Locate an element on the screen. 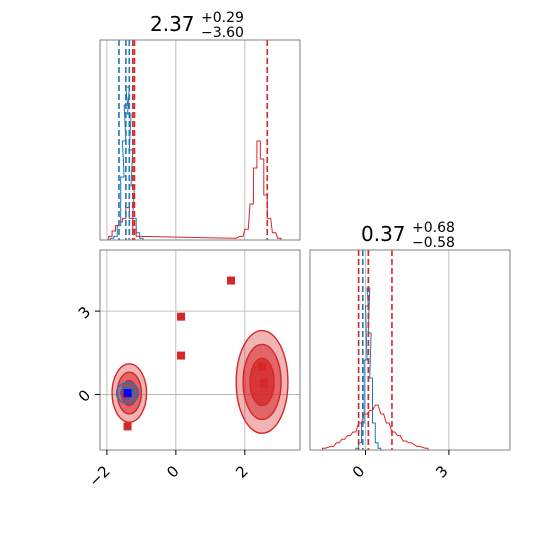  hist-x-plot-area is located at coordinates (194, 140).